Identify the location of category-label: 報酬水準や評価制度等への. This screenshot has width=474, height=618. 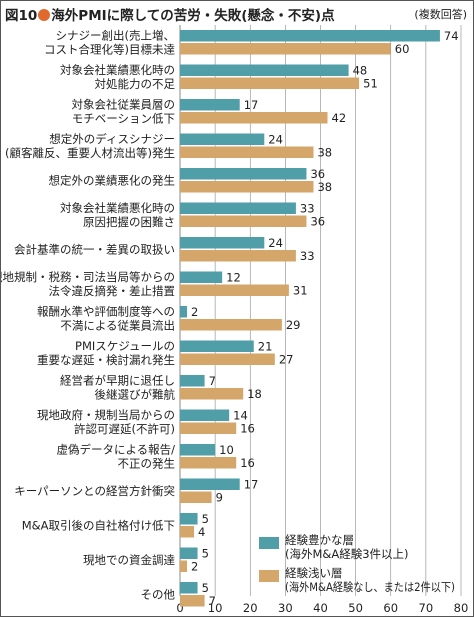
(106, 312).